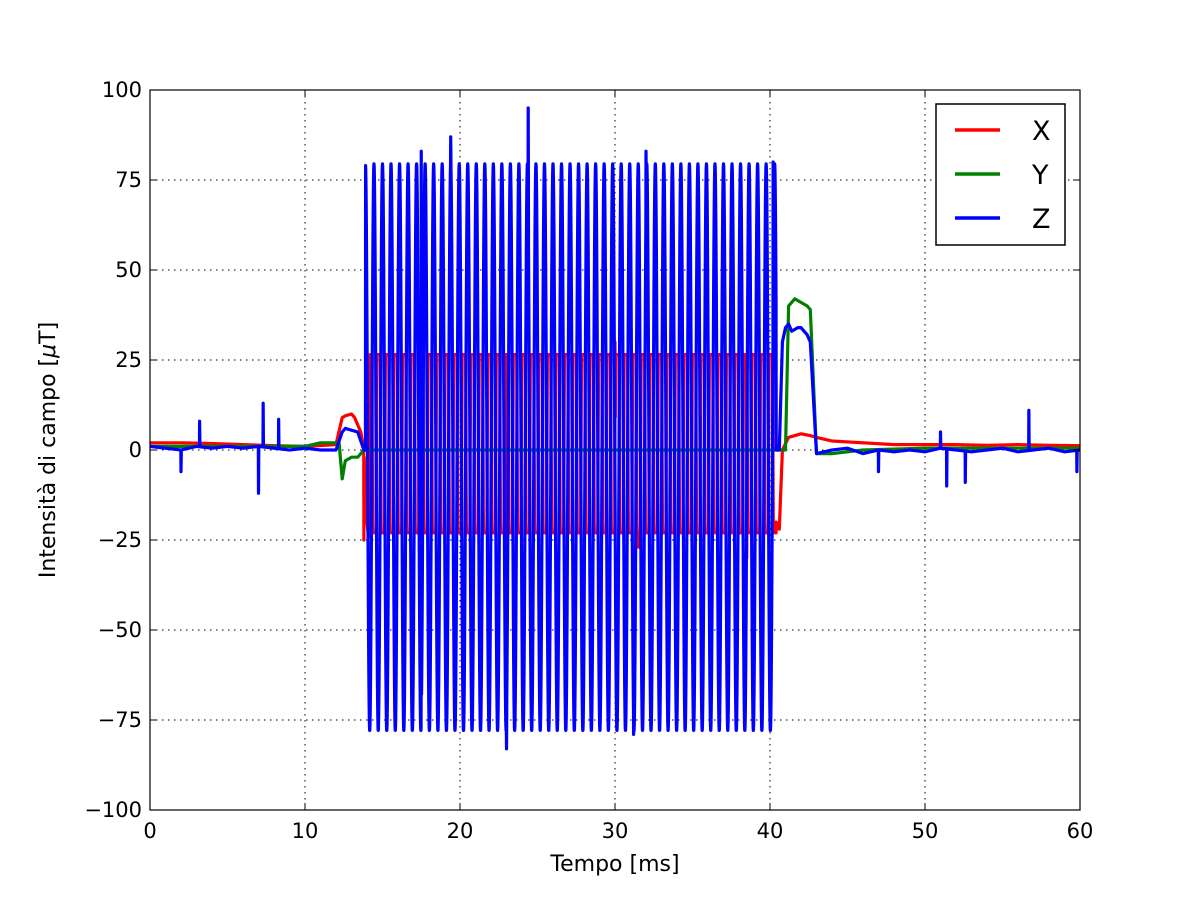 The width and height of the screenshot is (1200, 905). I want to click on legend-label-z: Z, so click(1041, 219).